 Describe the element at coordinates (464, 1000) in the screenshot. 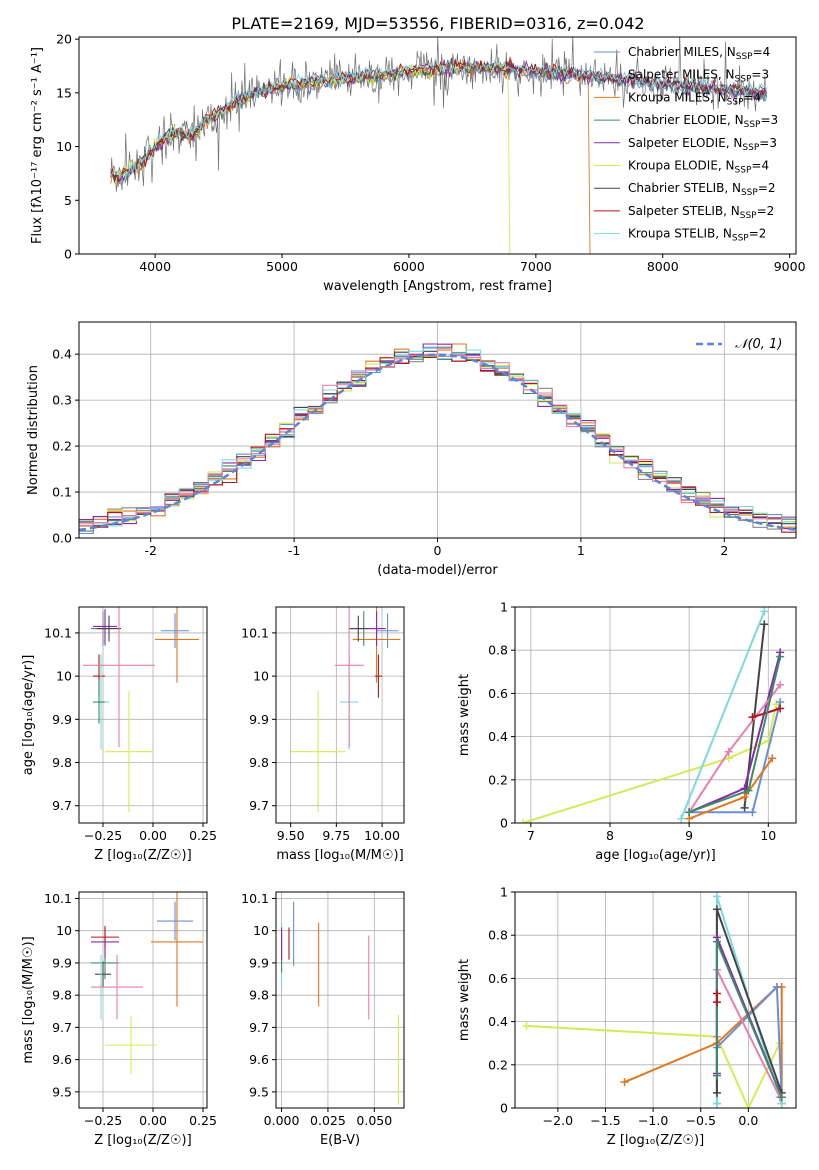

I see `y-axis-label: mass weight` at that location.